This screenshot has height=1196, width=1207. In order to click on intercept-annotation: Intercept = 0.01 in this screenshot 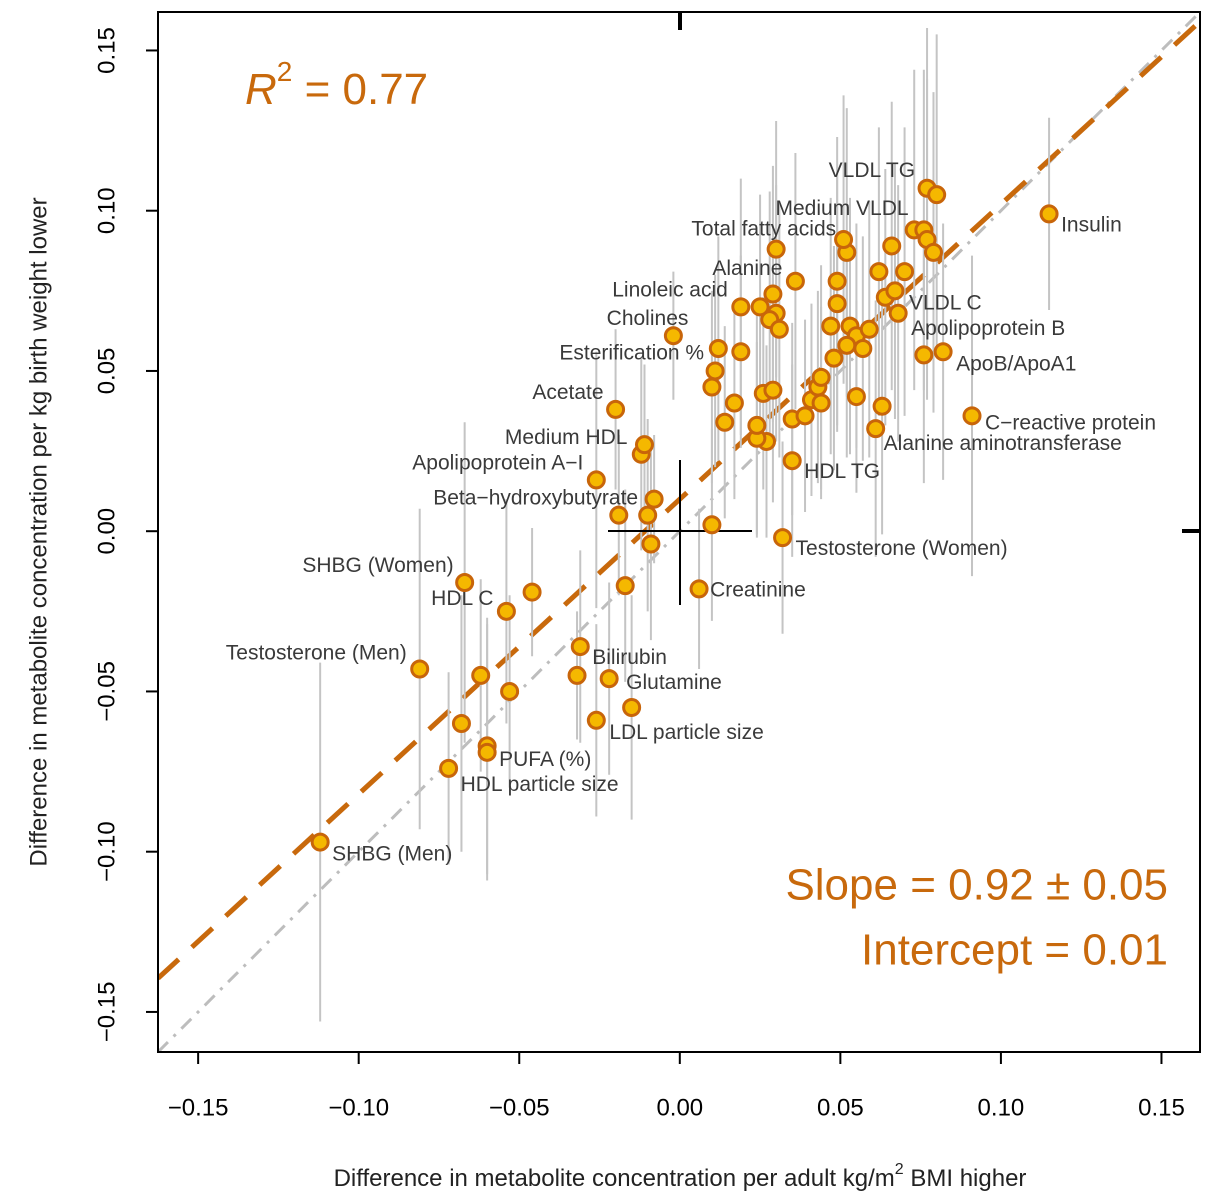, I will do `click(1014, 950)`.